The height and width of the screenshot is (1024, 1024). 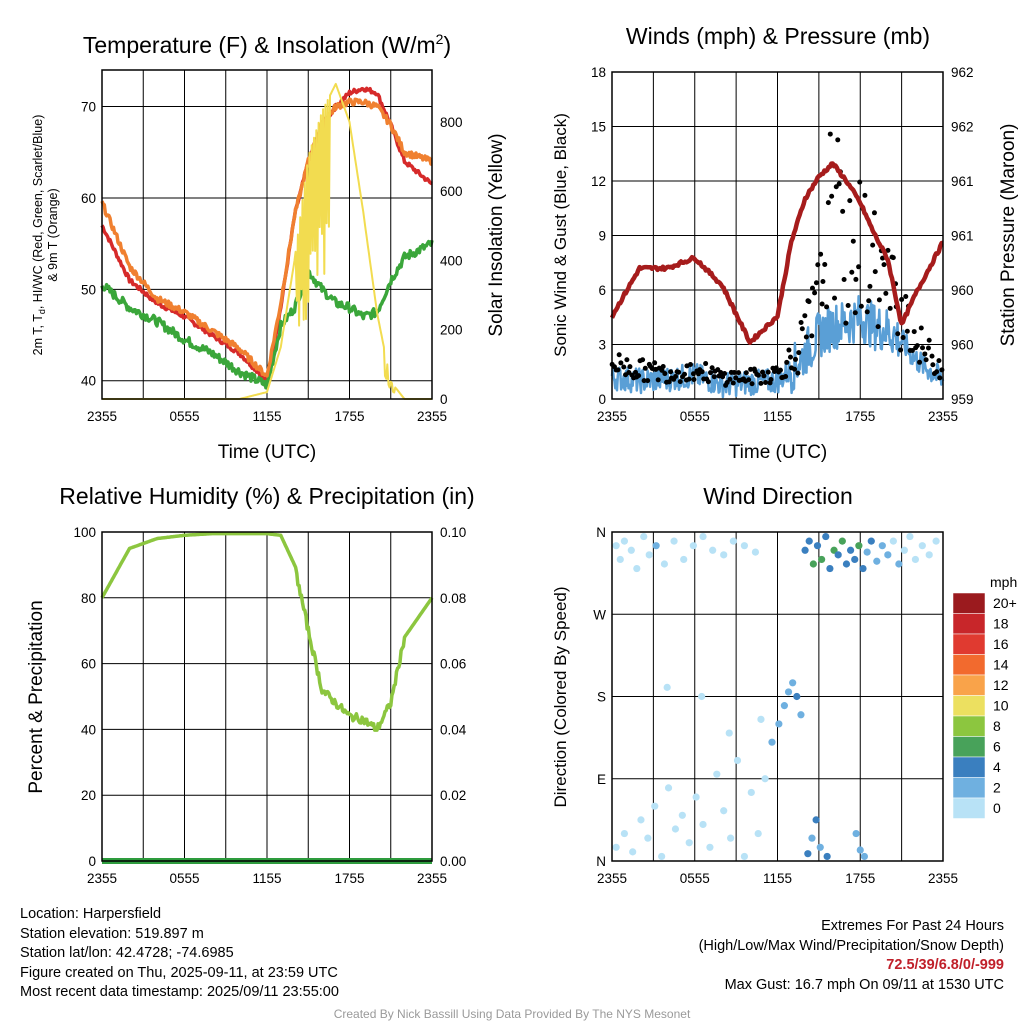 I want to click on wind-y2-tick-label: 961, so click(x=962, y=236).